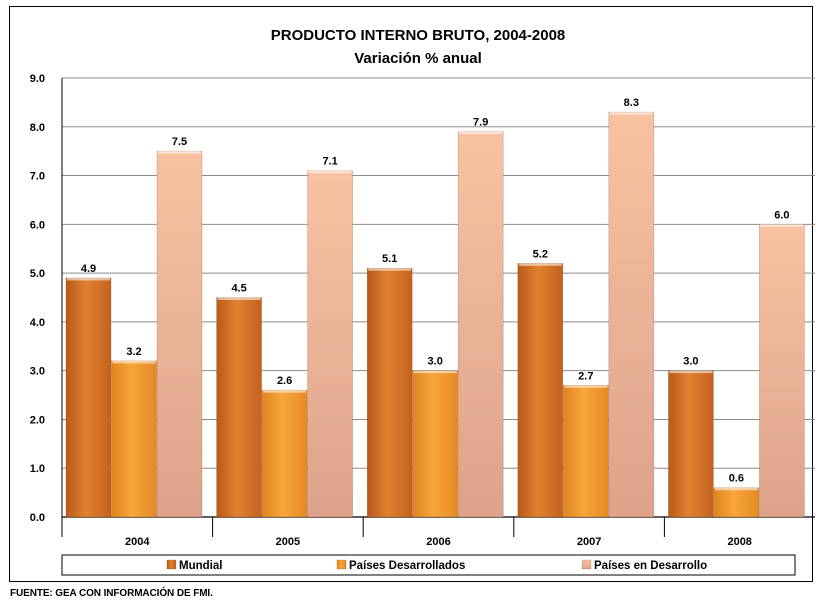 The image size is (823, 603). I want to click on data-label: 5.2, so click(540, 254).